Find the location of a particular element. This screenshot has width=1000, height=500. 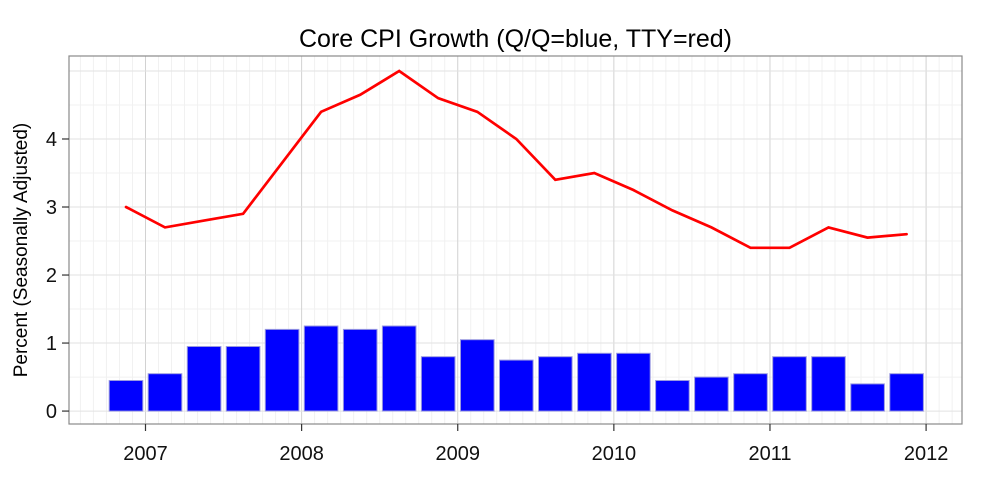

x-tick-label: 2011 is located at coordinates (769, 454).